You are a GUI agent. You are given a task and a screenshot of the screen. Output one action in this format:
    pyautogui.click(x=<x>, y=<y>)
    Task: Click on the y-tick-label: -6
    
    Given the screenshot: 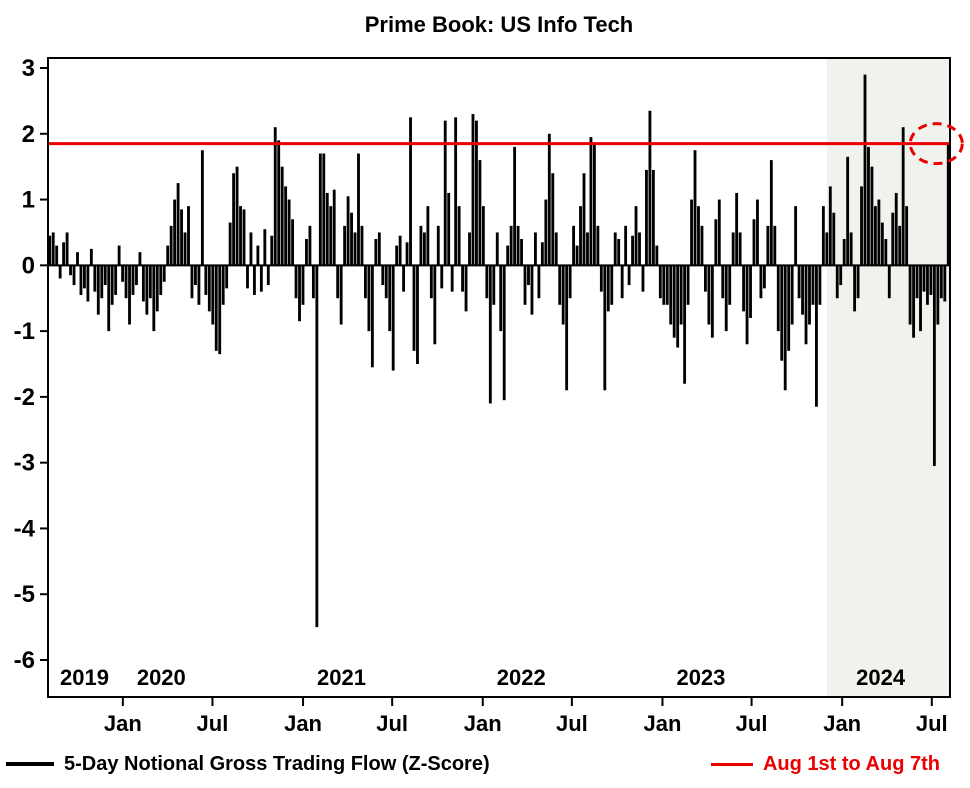 What is the action you would take?
    pyautogui.click(x=24, y=660)
    